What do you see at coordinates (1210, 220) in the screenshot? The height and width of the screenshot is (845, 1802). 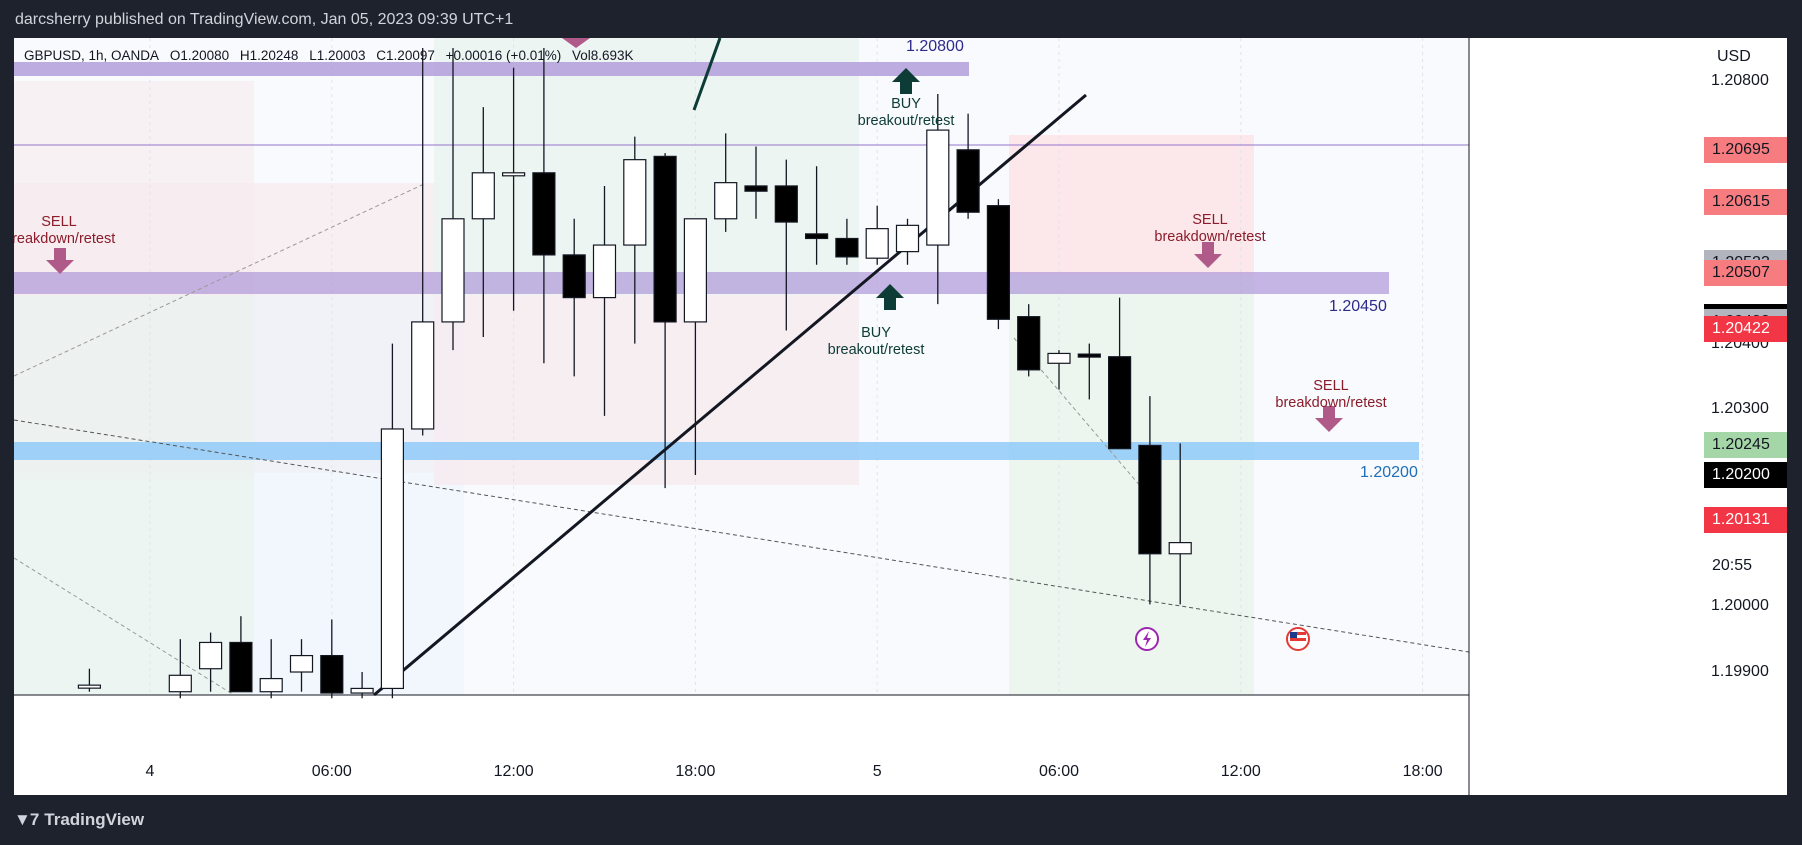 I see `sell-right-line1: SELL` at bounding box center [1210, 220].